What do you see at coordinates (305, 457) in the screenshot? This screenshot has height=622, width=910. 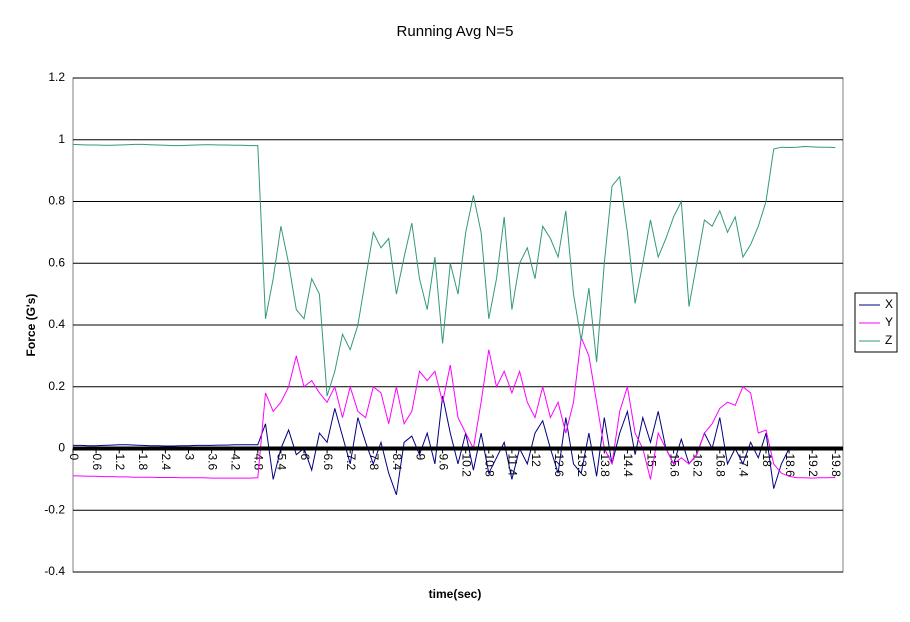 I see `x-tick-label: 6` at bounding box center [305, 457].